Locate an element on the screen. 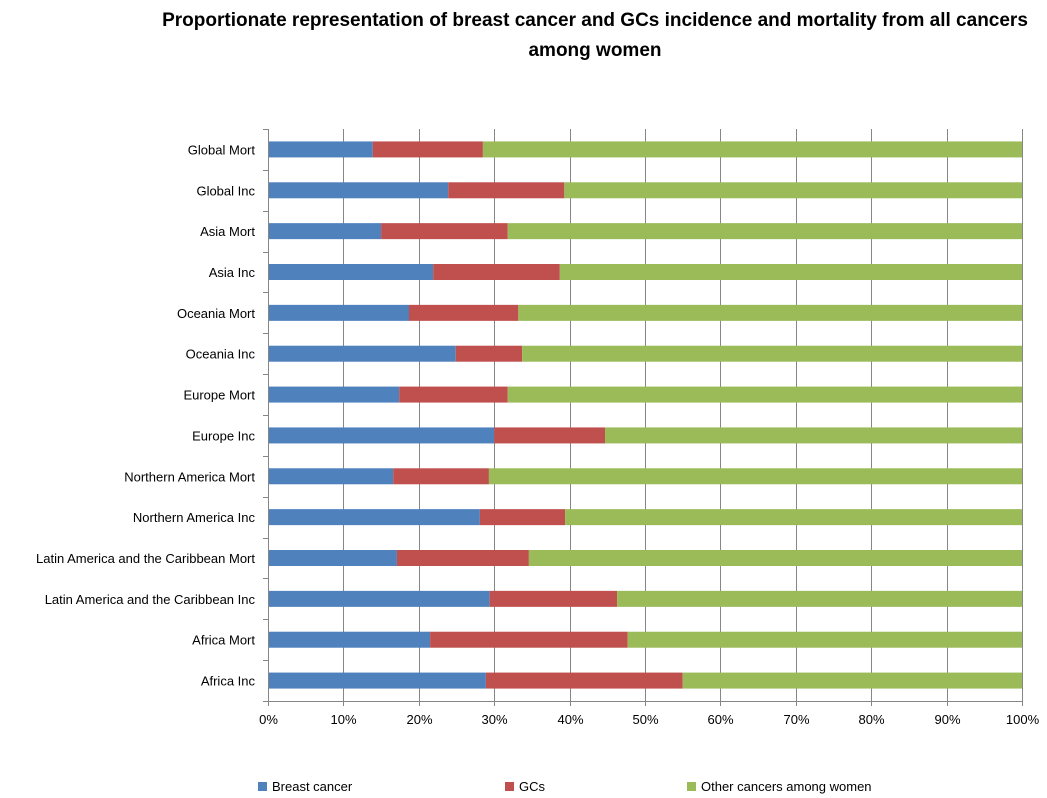  y-category-label: Asia Mort is located at coordinates (227, 231).